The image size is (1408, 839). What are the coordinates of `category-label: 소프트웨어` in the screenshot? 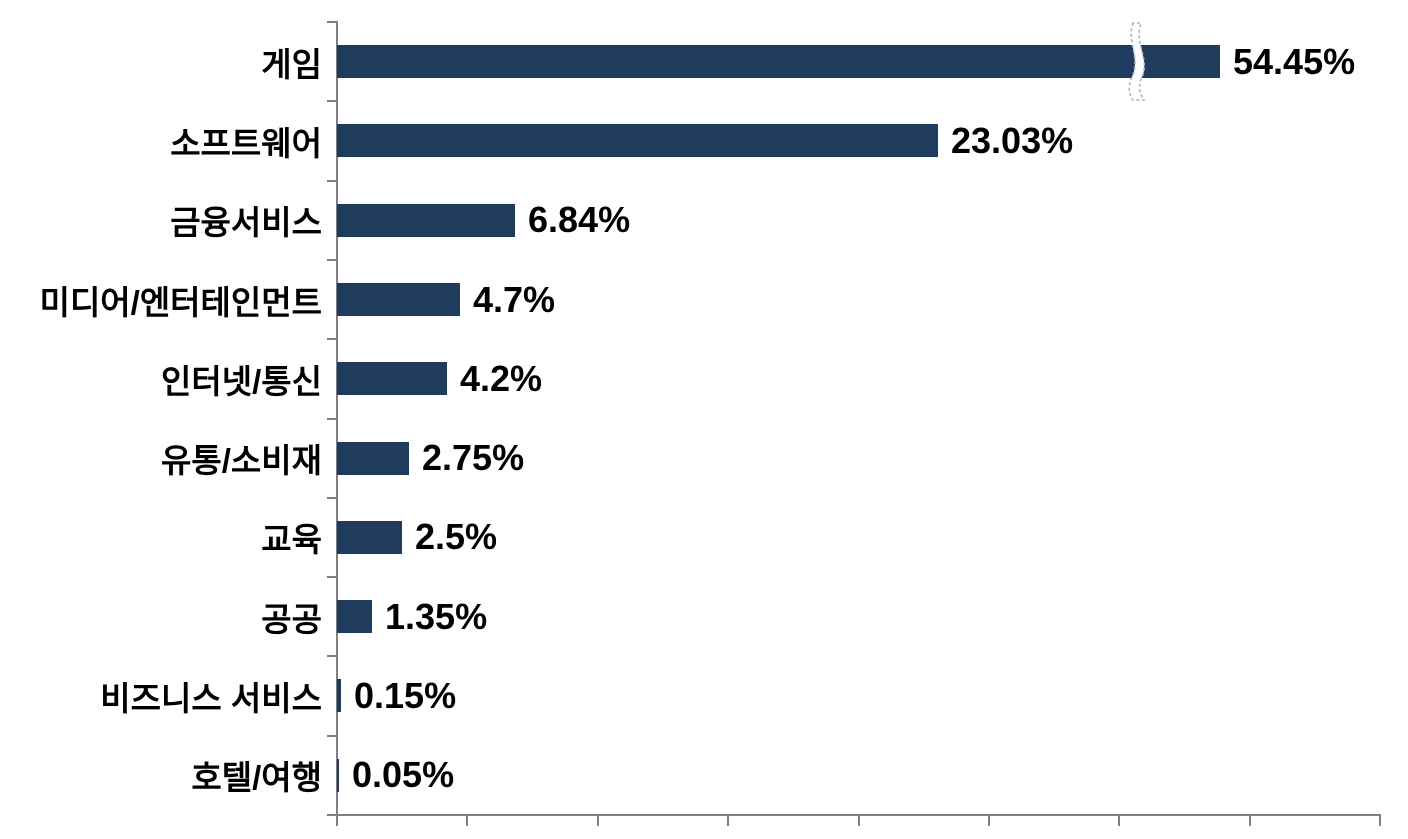 It's located at (246, 143).